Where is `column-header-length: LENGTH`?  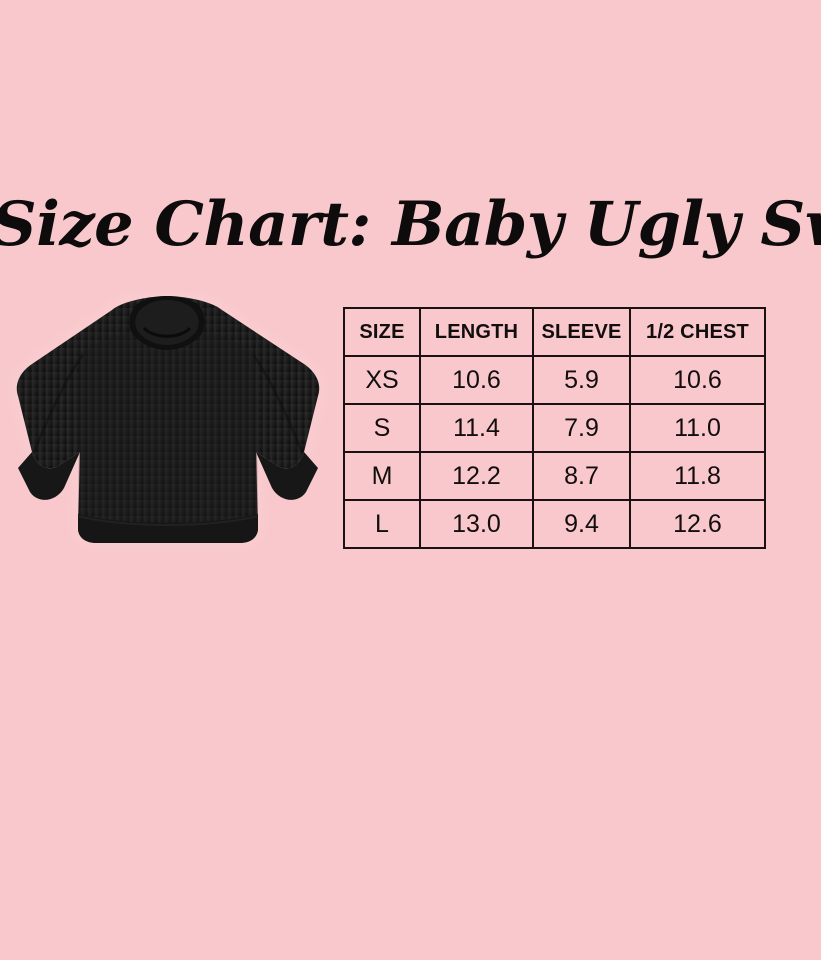
column-header-length: LENGTH is located at coordinates (476, 332).